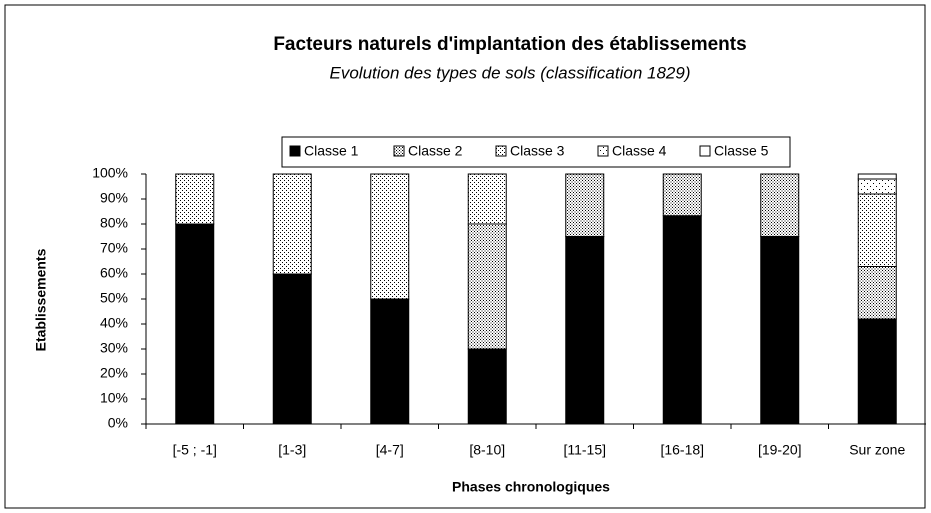  Describe the element at coordinates (292, 450) in the screenshot. I see `x-tick-label: [1-3]` at that location.